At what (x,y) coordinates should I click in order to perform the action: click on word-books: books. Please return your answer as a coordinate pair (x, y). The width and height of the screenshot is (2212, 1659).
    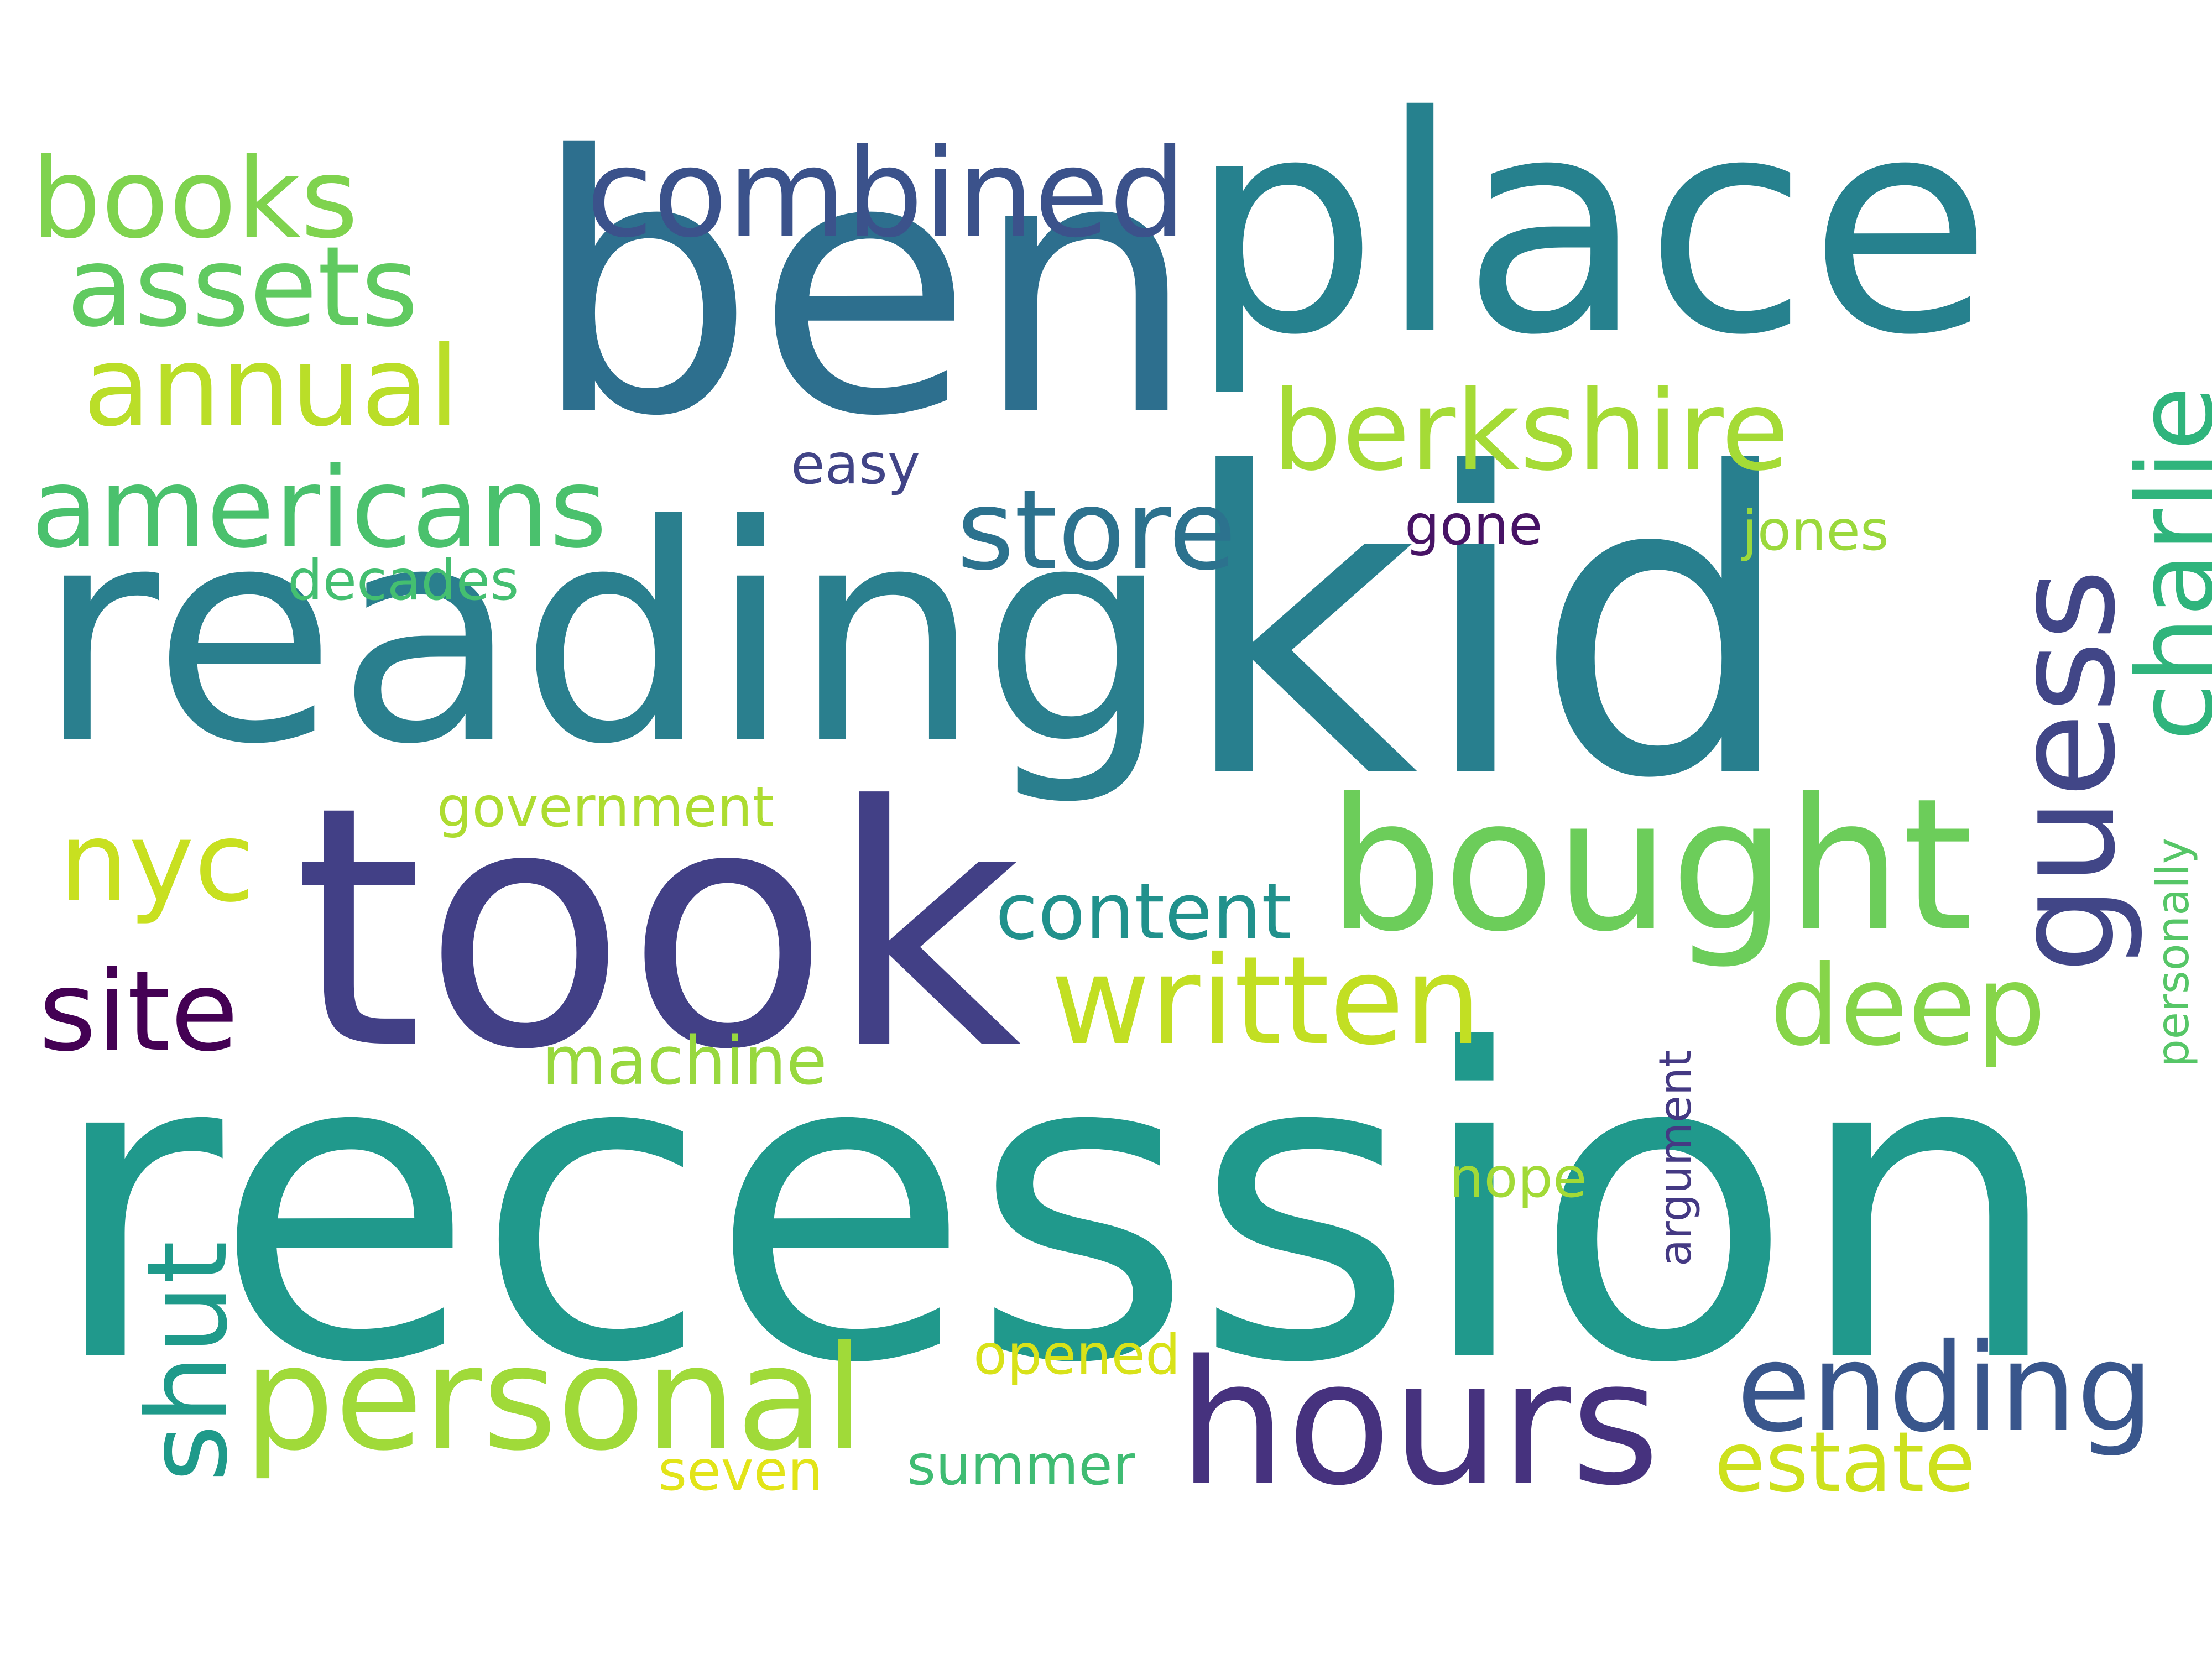
    Looking at the image, I should click on (195, 199).